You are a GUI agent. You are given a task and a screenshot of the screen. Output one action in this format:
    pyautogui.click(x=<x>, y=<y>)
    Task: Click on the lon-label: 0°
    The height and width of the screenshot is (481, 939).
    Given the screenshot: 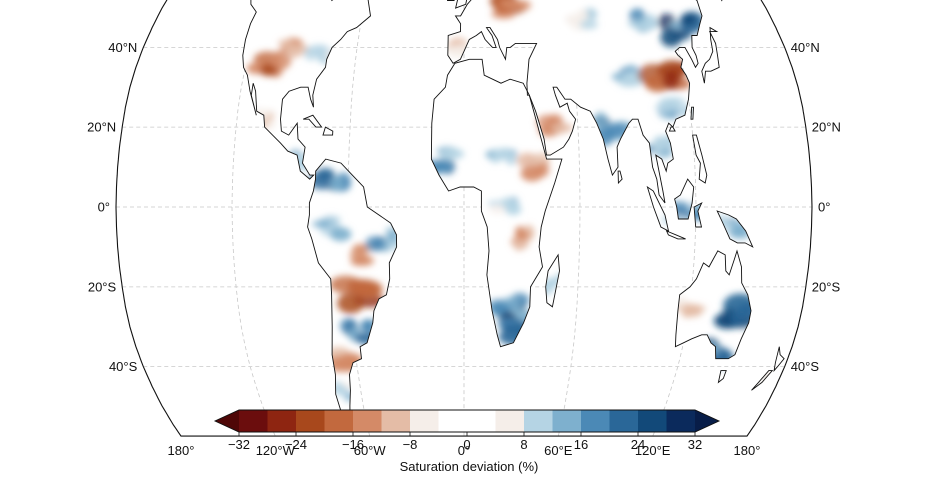 What is the action you would take?
    pyautogui.click(x=464, y=450)
    